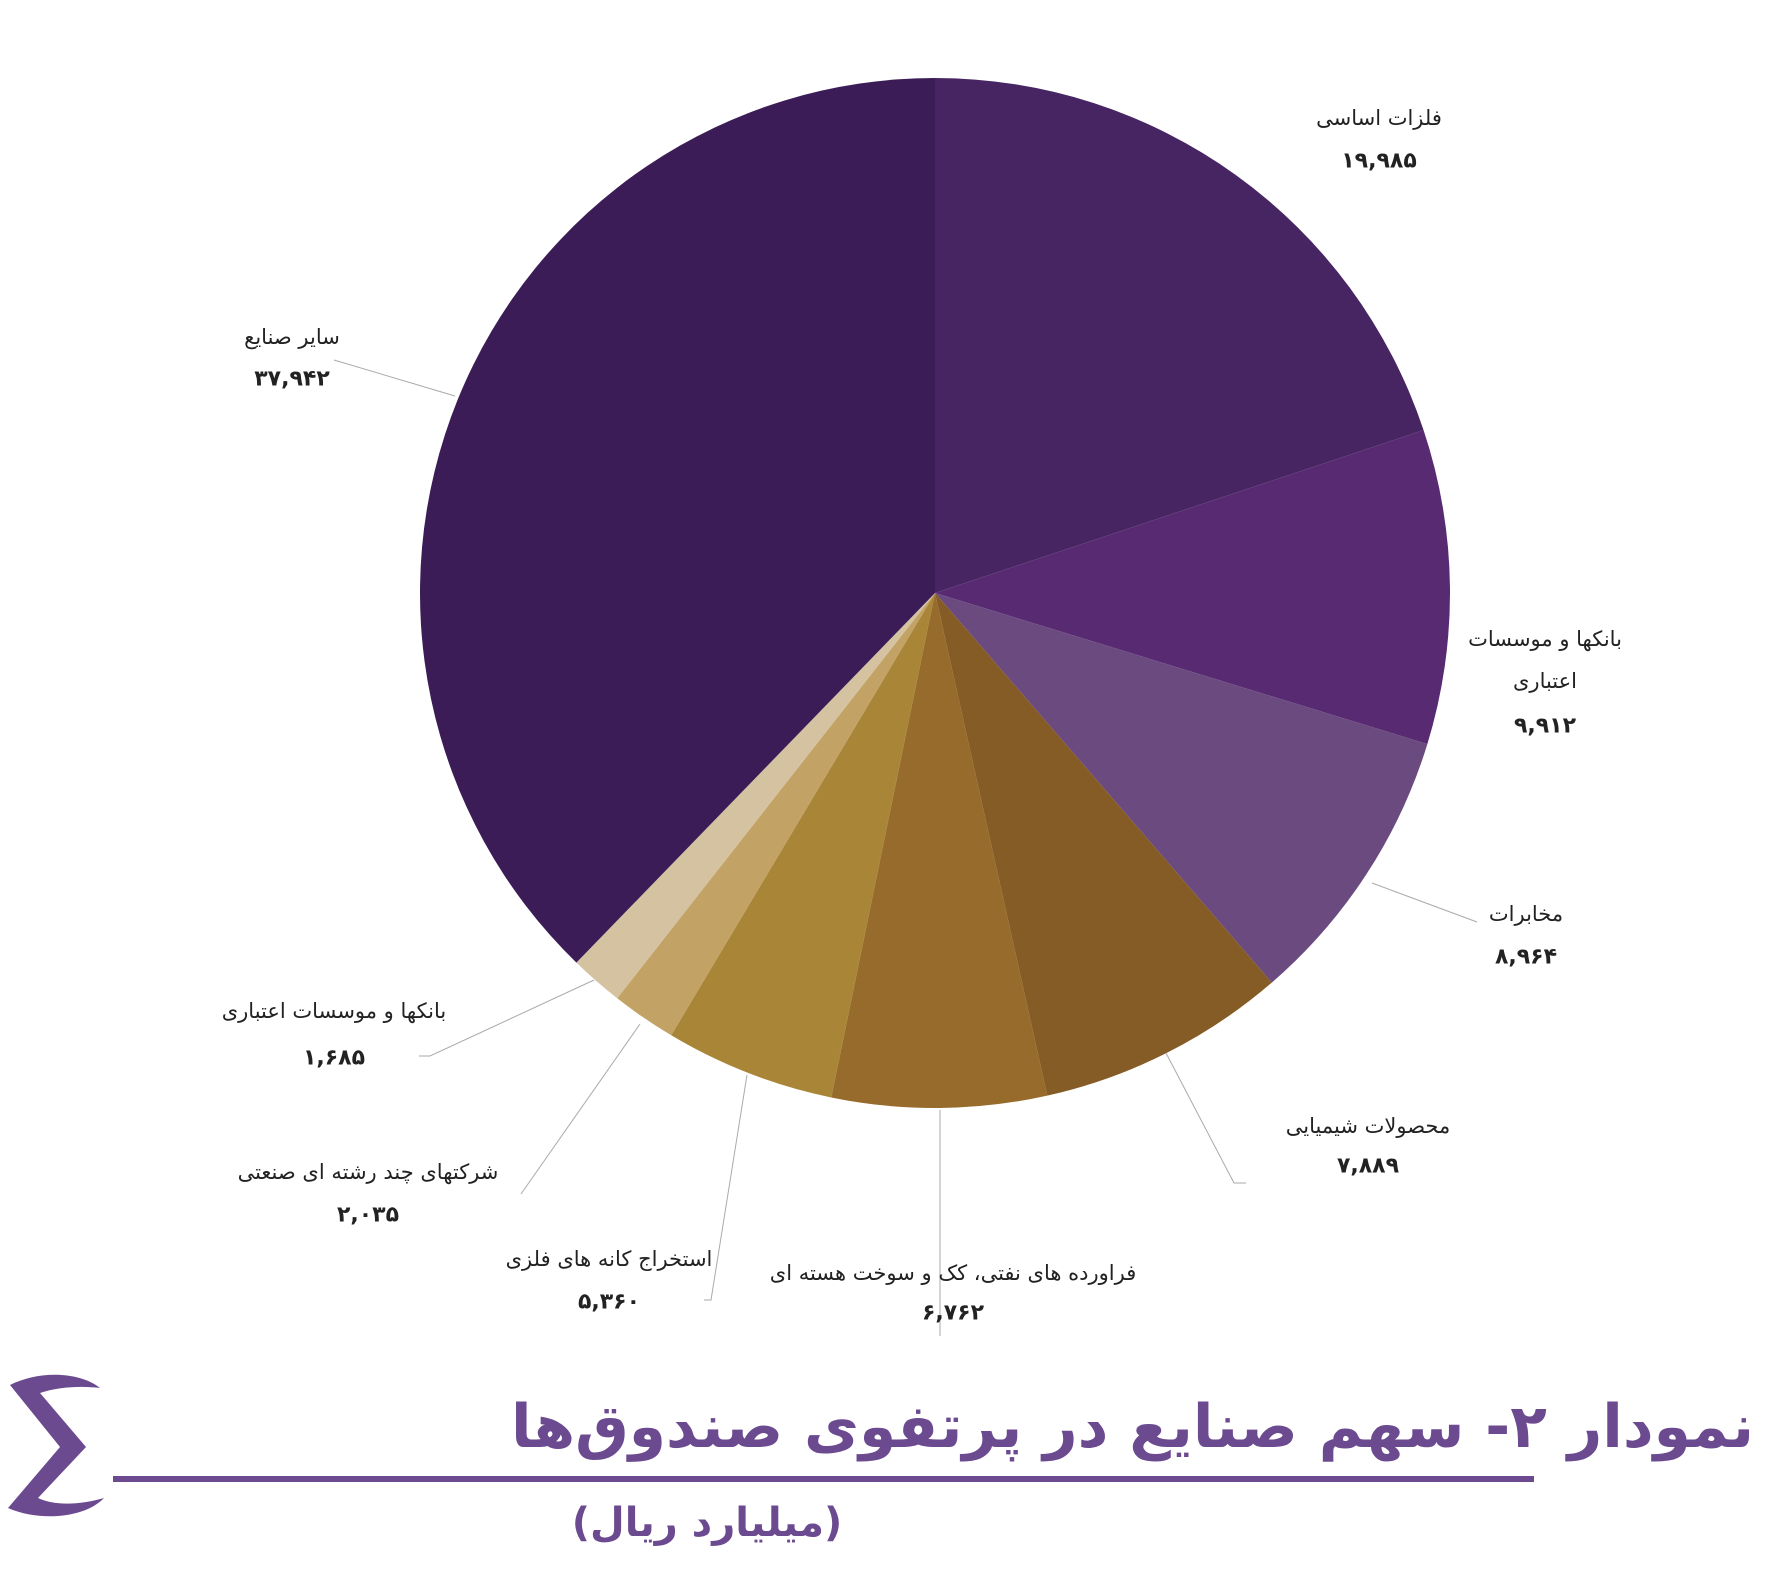 Image resolution: width=1772 pixels, height=1571 pixels. I want to click on slice-label: فلزات اساسی, so click(1379, 118).